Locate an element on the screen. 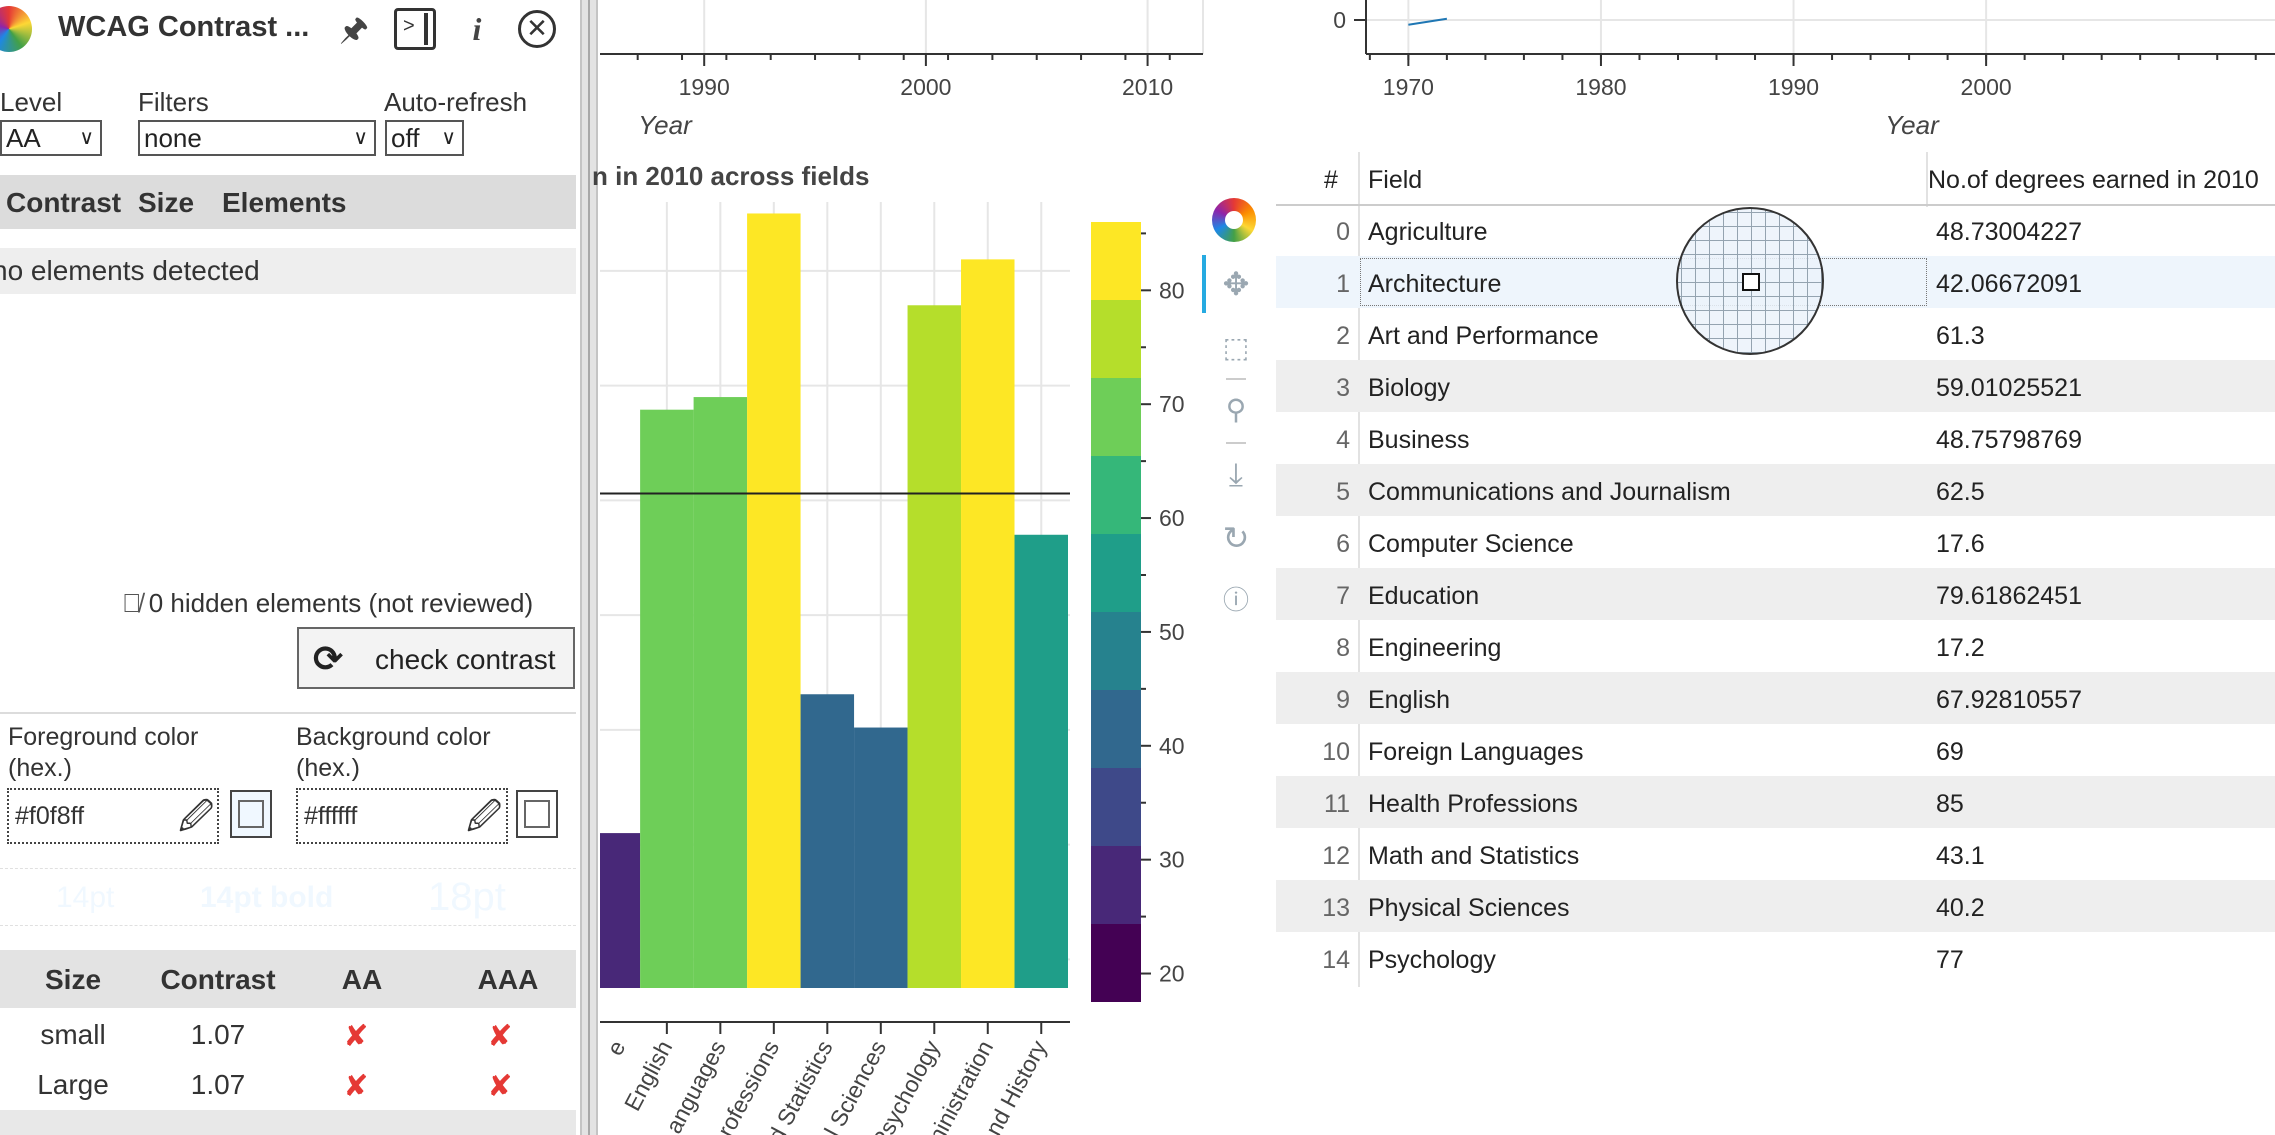 The height and width of the screenshot is (1135, 2275). value-cell: 79.61862451 is located at coordinates (2009, 596).